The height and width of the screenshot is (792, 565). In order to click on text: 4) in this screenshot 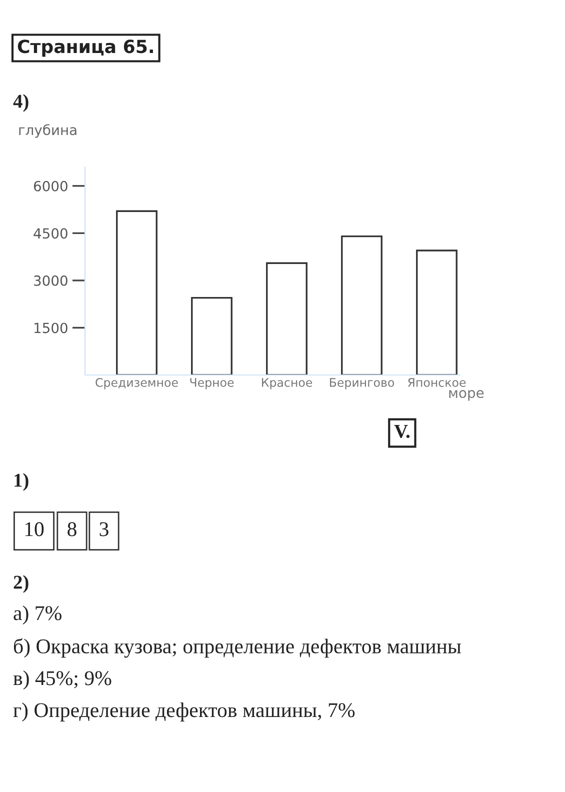, I will do `click(20, 103)`.